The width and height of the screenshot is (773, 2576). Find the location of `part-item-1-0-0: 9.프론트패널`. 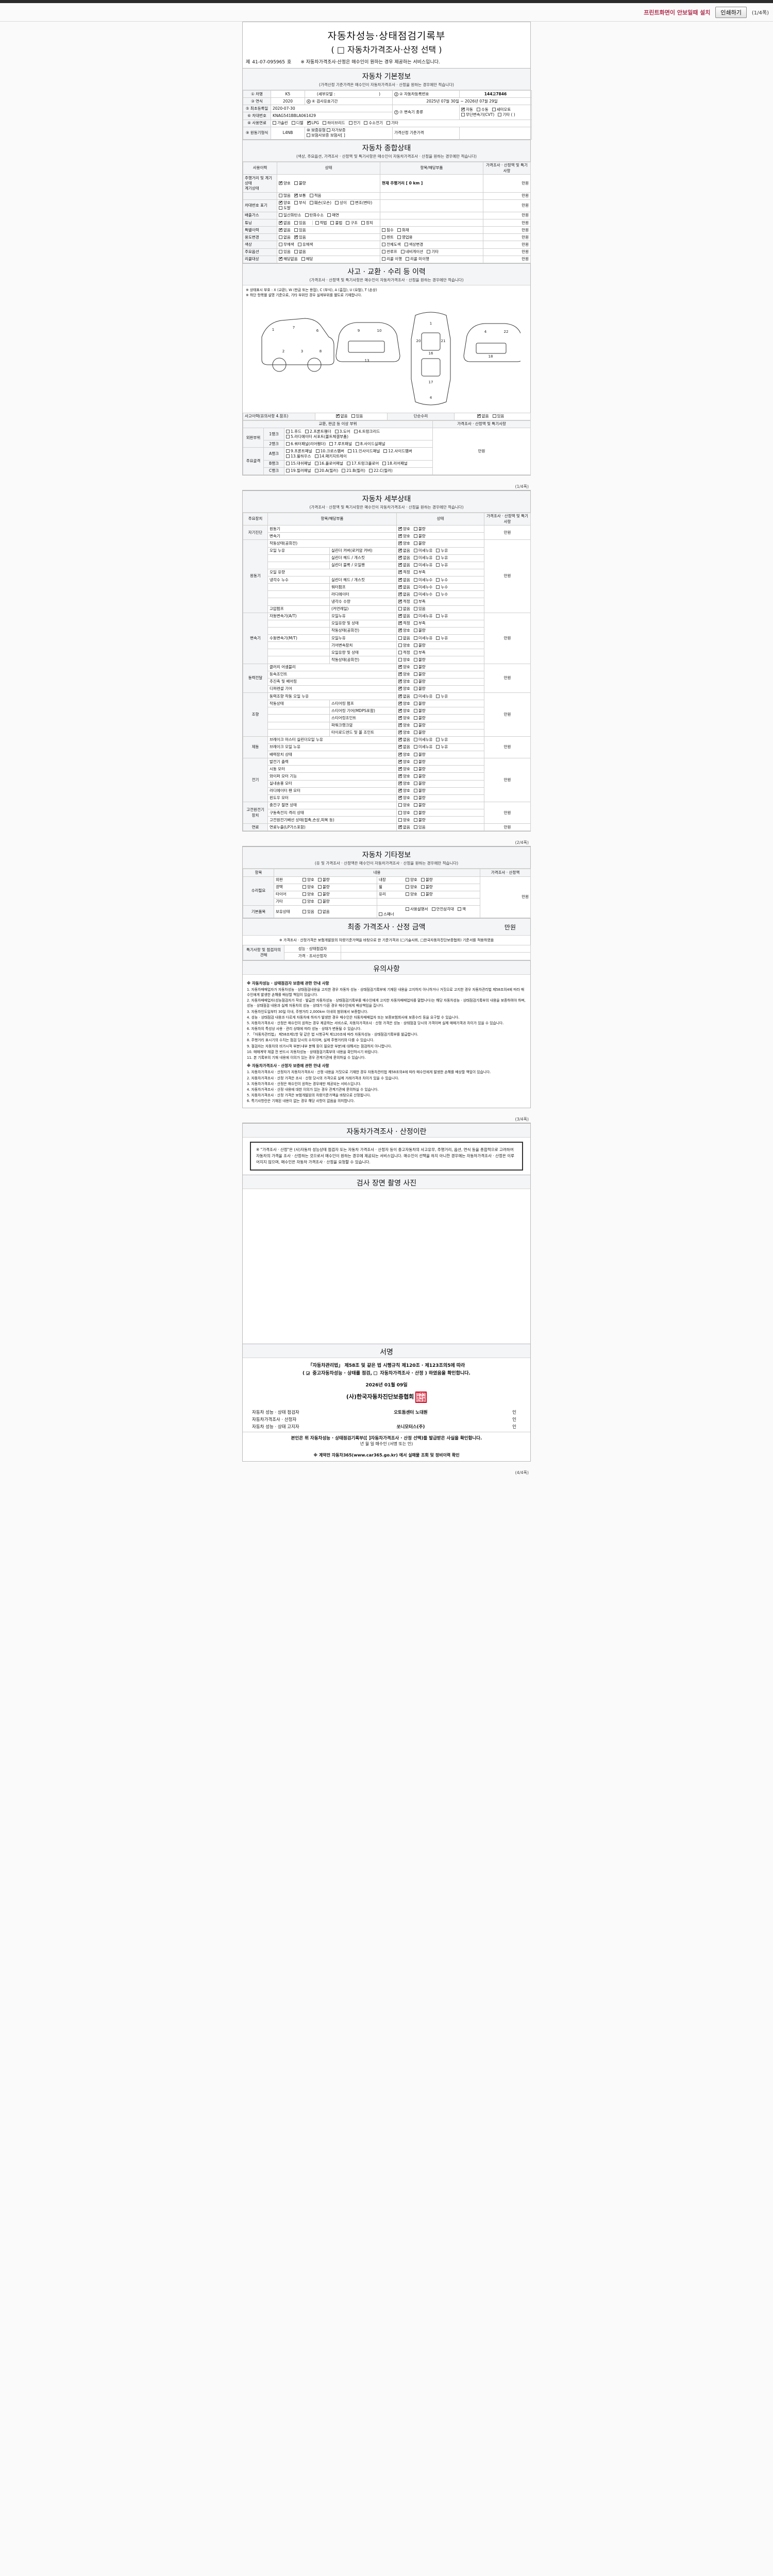

part-item-1-0-0: 9.프론트패널 is located at coordinates (299, 452).